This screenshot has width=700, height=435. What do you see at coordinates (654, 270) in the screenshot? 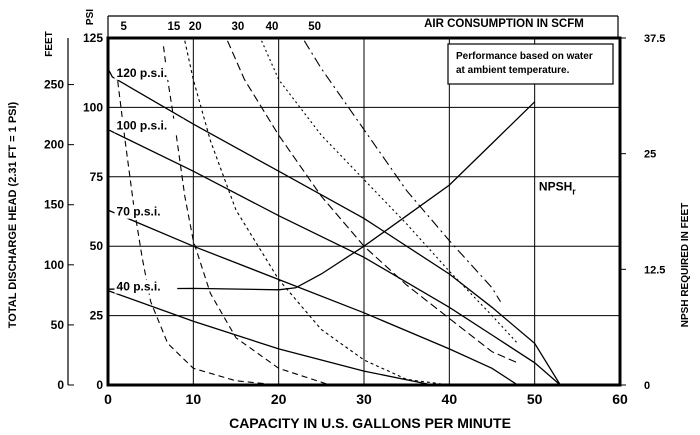
I see `npsh-tick-label: 12.5` at bounding box center [654, 270].